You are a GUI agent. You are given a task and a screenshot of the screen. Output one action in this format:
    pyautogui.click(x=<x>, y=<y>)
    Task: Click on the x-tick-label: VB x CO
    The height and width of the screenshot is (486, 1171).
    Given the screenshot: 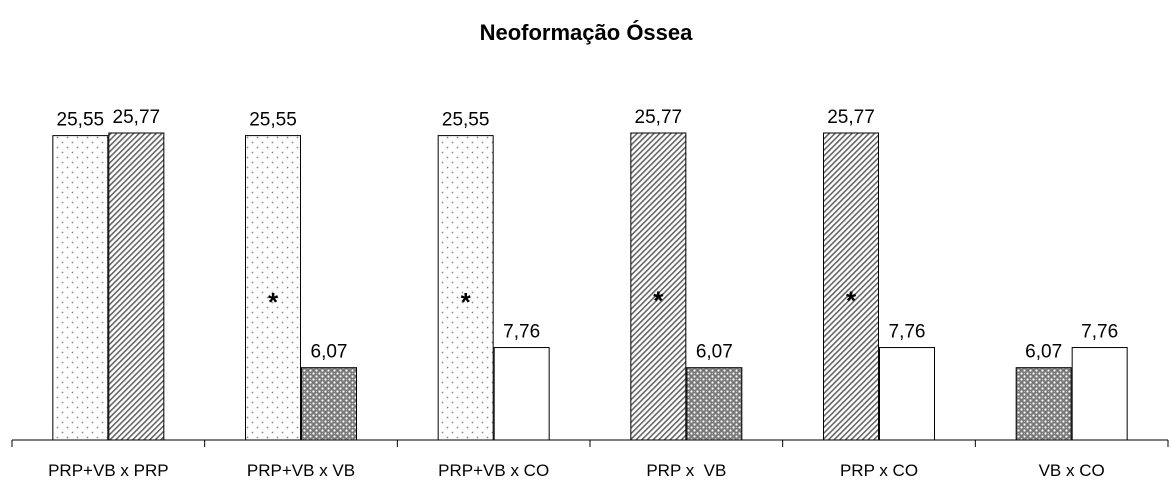 What is the action you would take?
    pyautogui.click(x=1072, y=470)
    